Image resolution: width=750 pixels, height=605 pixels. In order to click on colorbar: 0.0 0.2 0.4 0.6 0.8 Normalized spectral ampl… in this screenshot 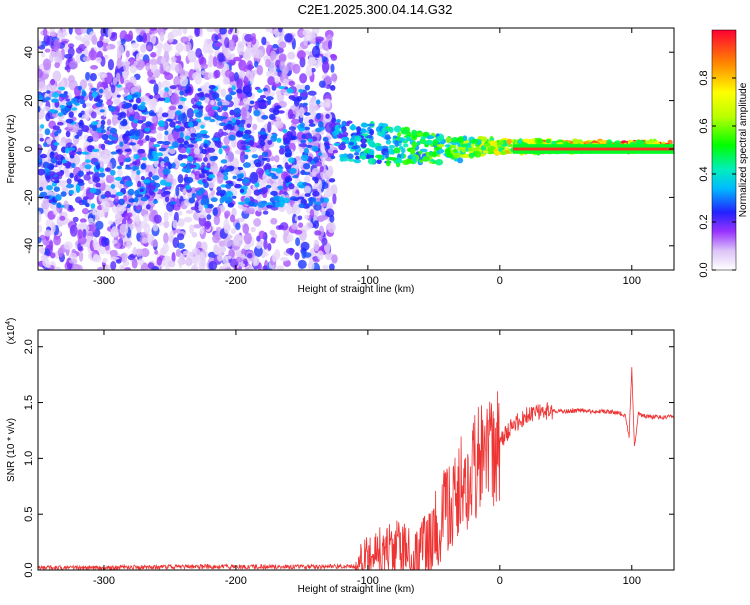, I will do `click(723, 153)`.